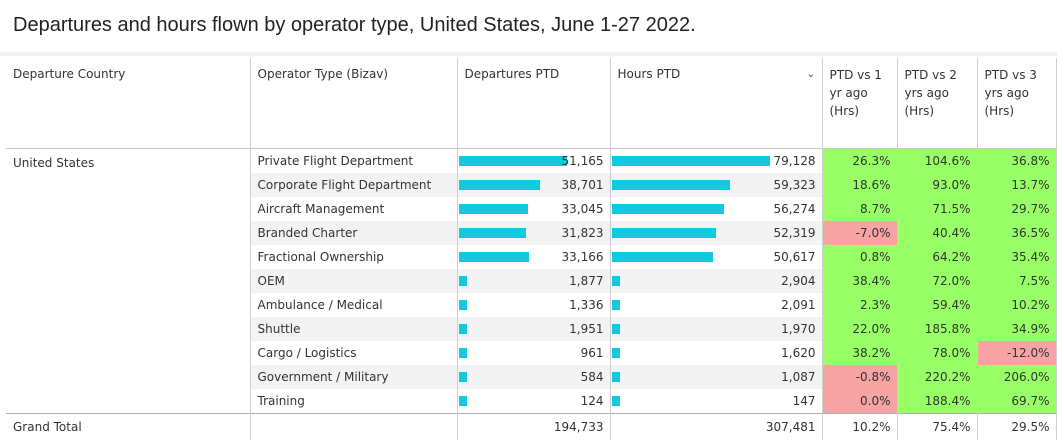 Image resolution: width=1057 pixels, height=445 pixels. What do you see at coordinates (860, 185) in the screenshot?
I see `pct-cell-pct-1yr: 18.6%` at bounding box center [860, 185].